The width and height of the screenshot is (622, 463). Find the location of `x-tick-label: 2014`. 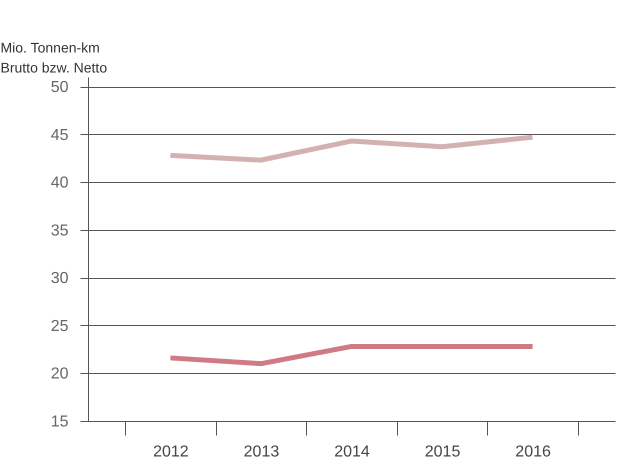

x-tick-label: 2014 is located at coordinates (352, 452).